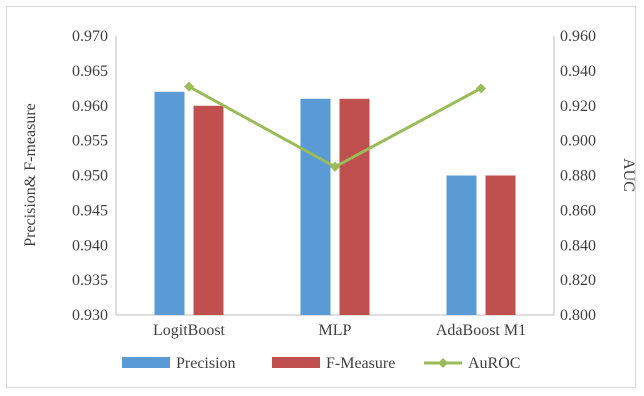 The image size is (644, 396). What do you see at coordinates (321, 363) in the screenshot?
I see `legend: Precision F-Measure AuROC` at bounding box center [321, 363].